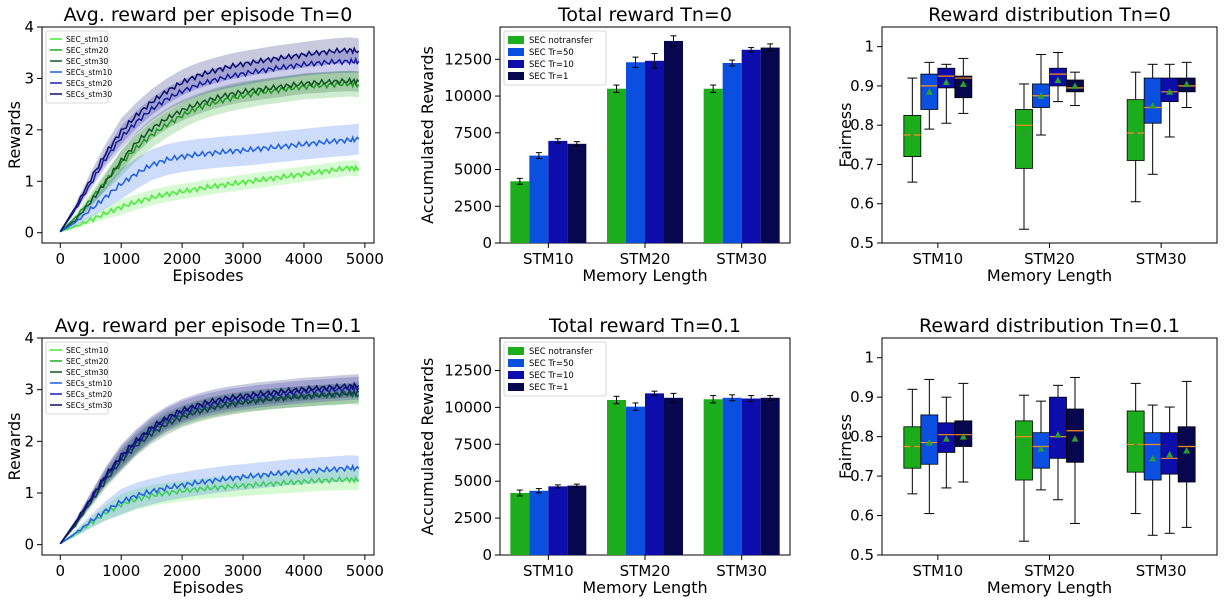 The image size is (1225, 600). Describe the element at coordinates (1049, 326) in the screenshot. I see `chart-title: Reward distribution Tn=0.1` at that location.